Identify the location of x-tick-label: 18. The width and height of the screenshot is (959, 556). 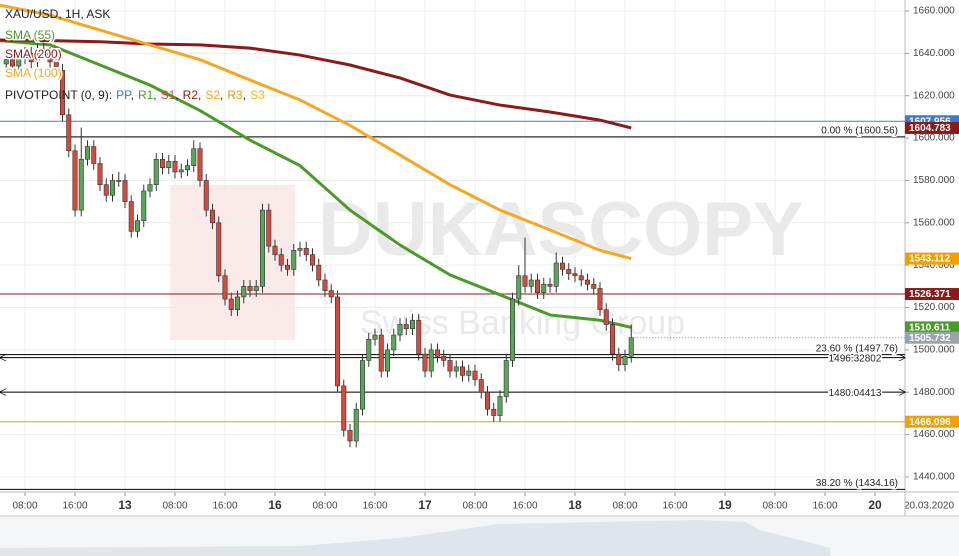
(575, 505).